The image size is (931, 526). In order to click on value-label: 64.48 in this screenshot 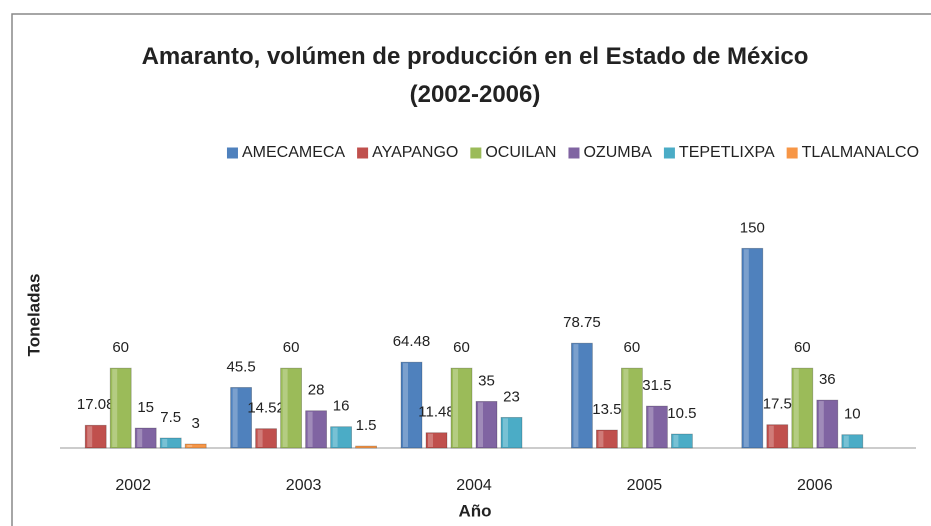, I will do `click(412, 341)`.